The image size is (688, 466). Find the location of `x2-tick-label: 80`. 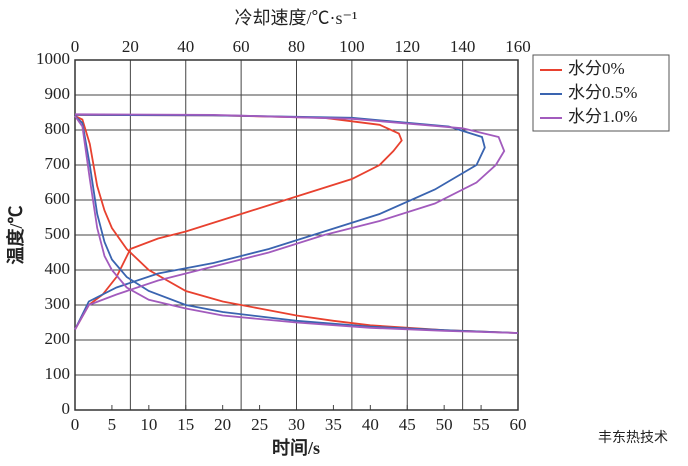

x2-tick-label: 80 is located at coordinates (296, 46).